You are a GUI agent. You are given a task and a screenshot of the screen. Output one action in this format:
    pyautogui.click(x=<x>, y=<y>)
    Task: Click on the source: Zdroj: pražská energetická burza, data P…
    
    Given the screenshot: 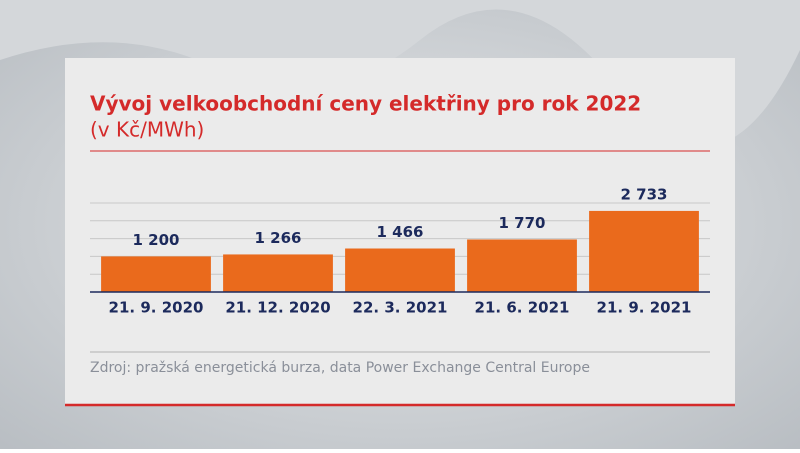 What is the action you would take?
    pyautogui.click(x=340, y=368)
    